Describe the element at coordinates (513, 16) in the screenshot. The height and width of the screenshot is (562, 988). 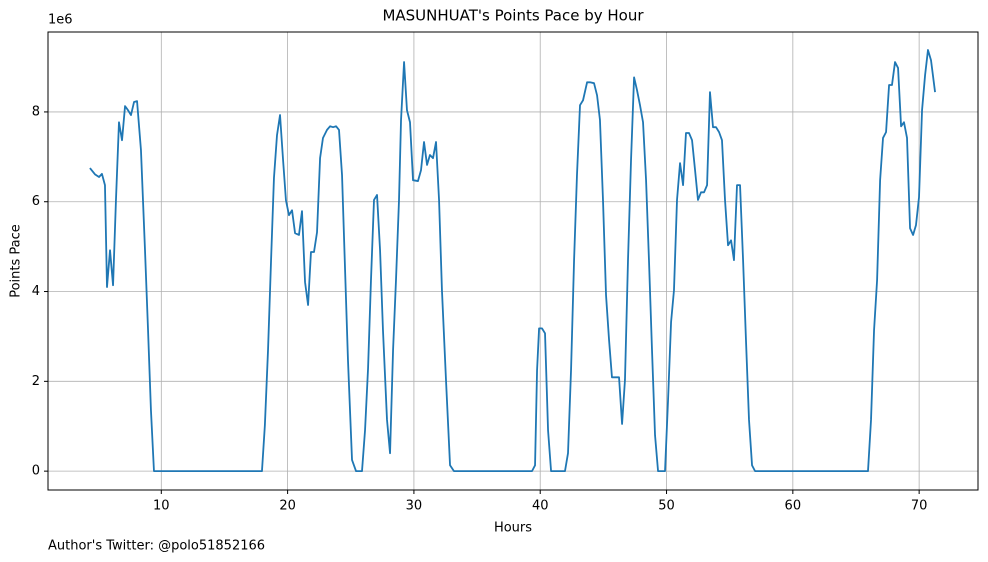
I see `chart-title: MASUNHUAT's Points Pace by Hour` at that location.